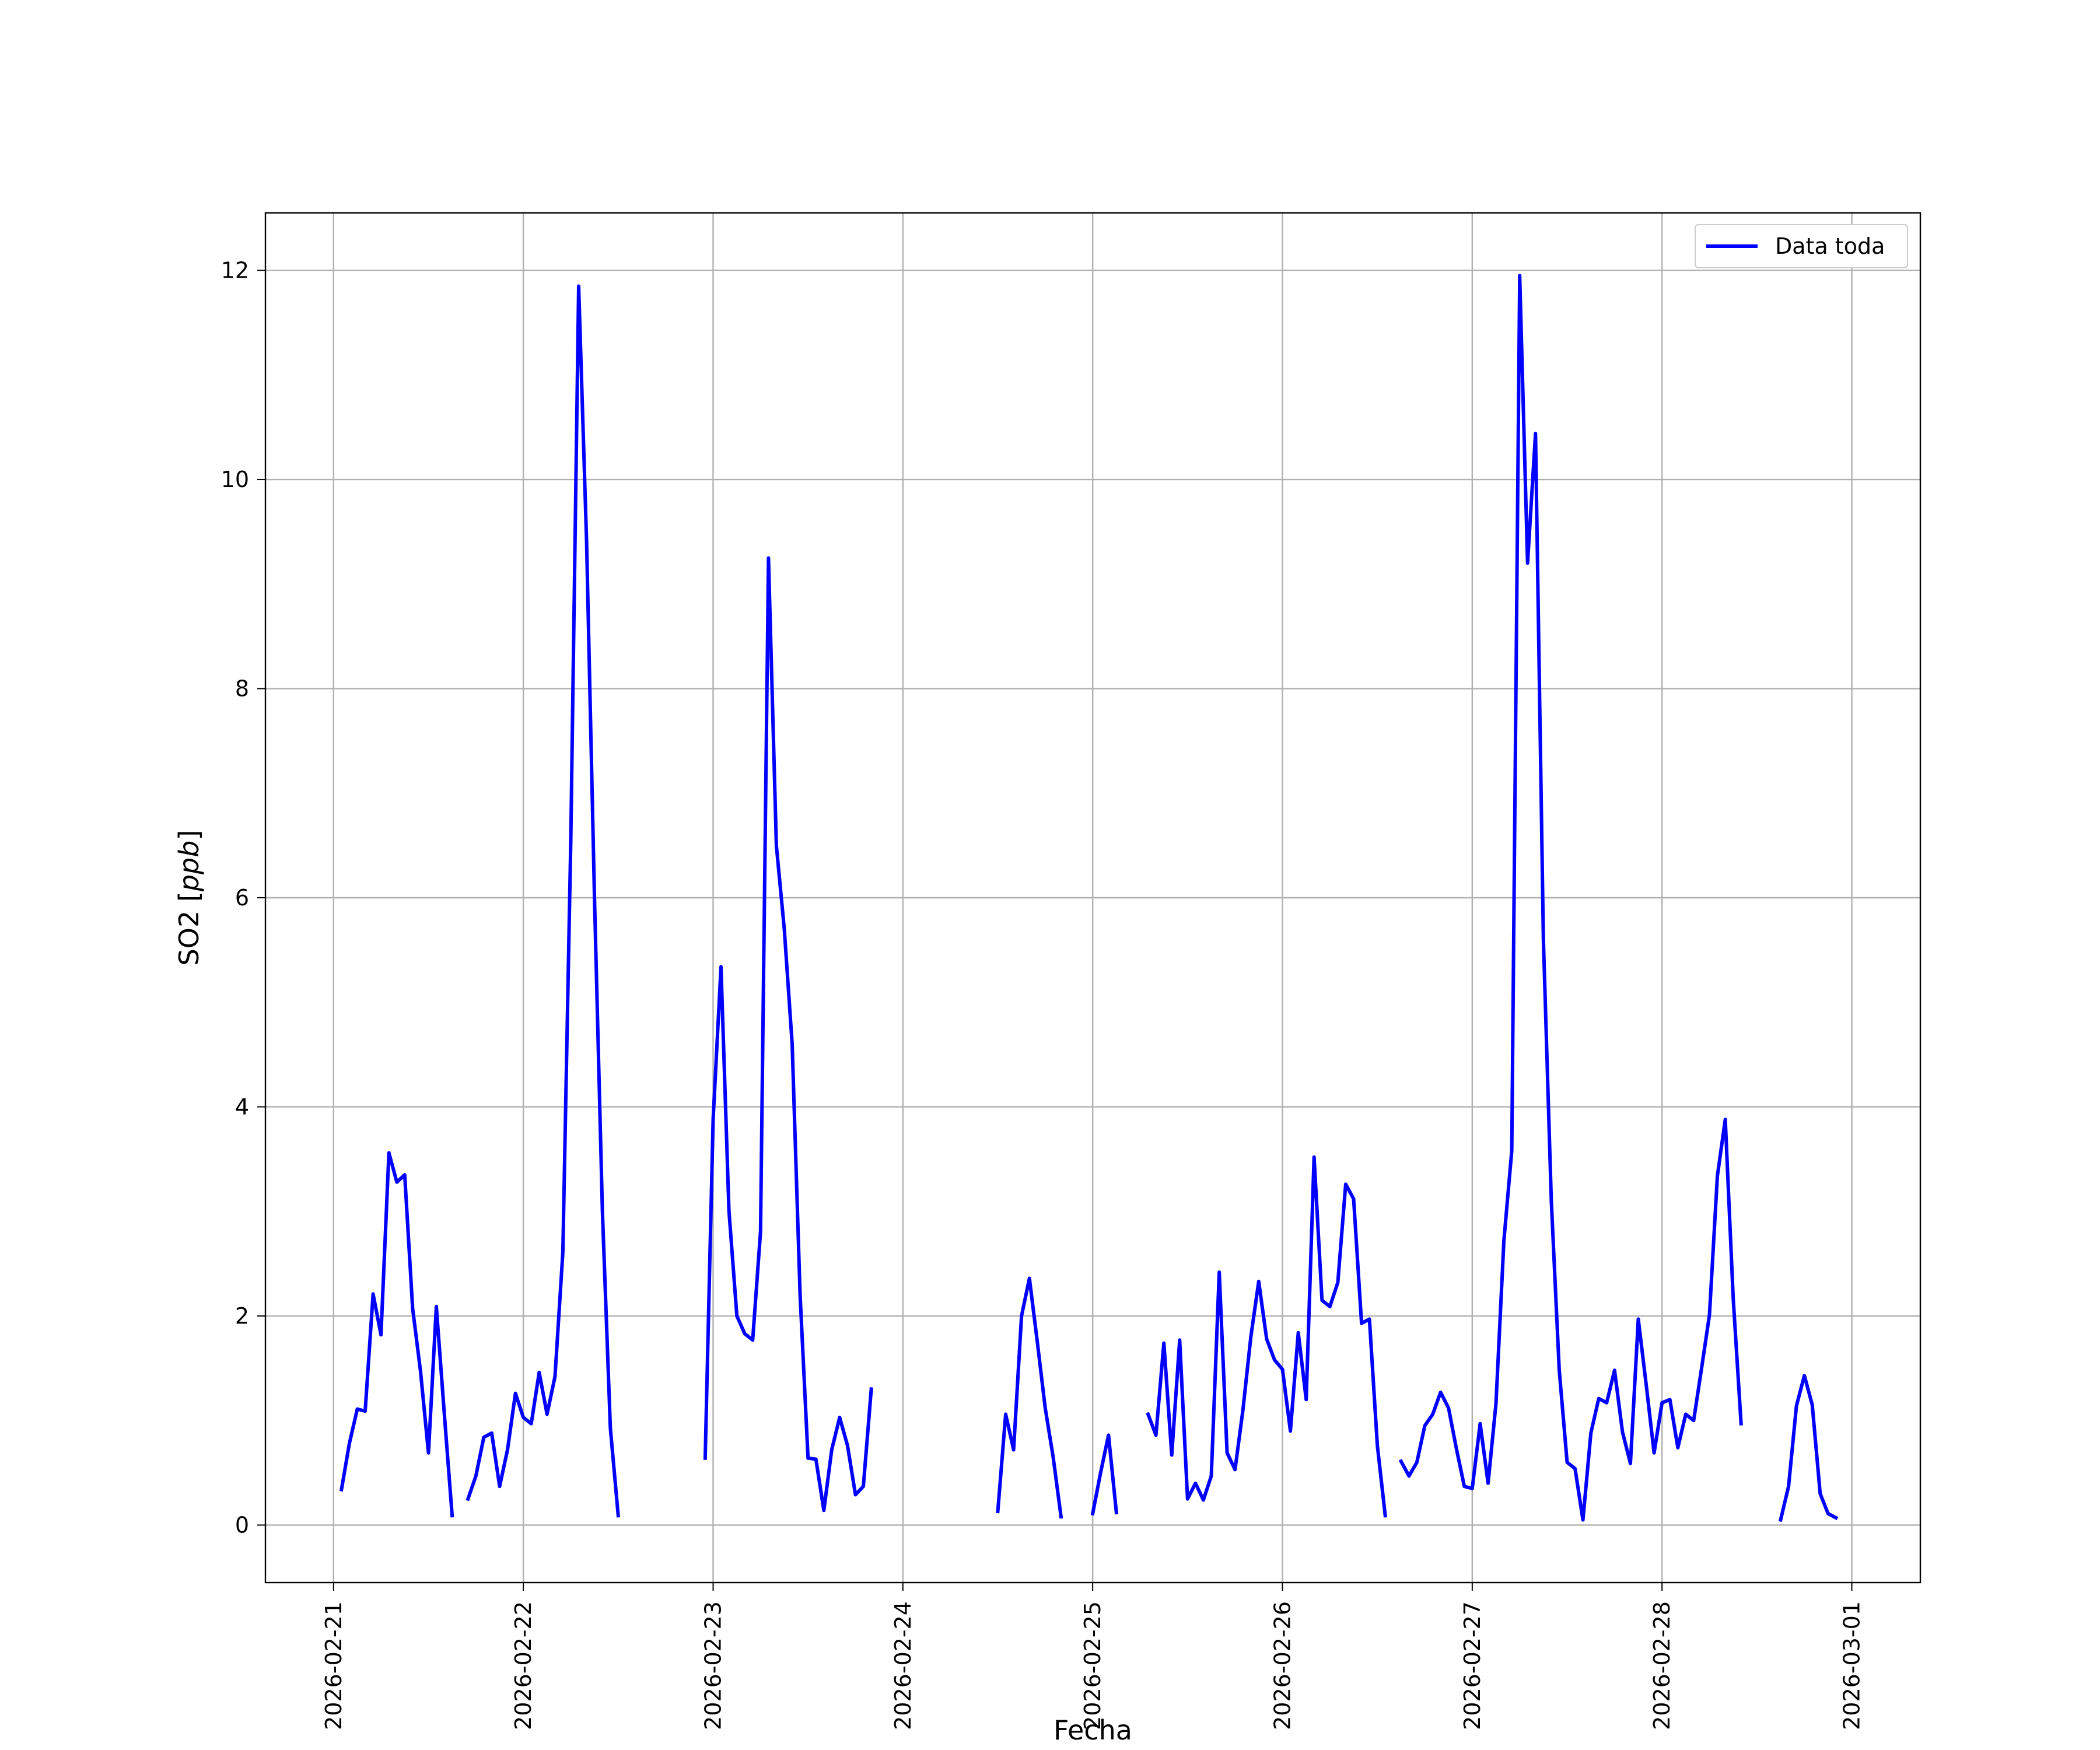 This screenshot has width=2100, height=1750. Describe the element at coordinates (242, 689) in the screenshot. I see `y-tick-label: 8` at that location.